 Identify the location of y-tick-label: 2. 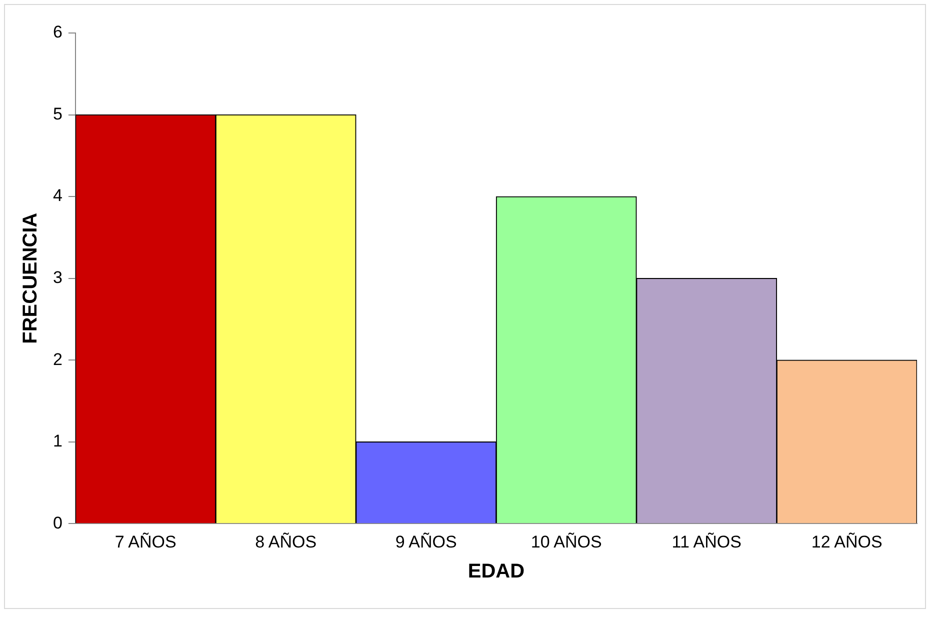
(57, 359).